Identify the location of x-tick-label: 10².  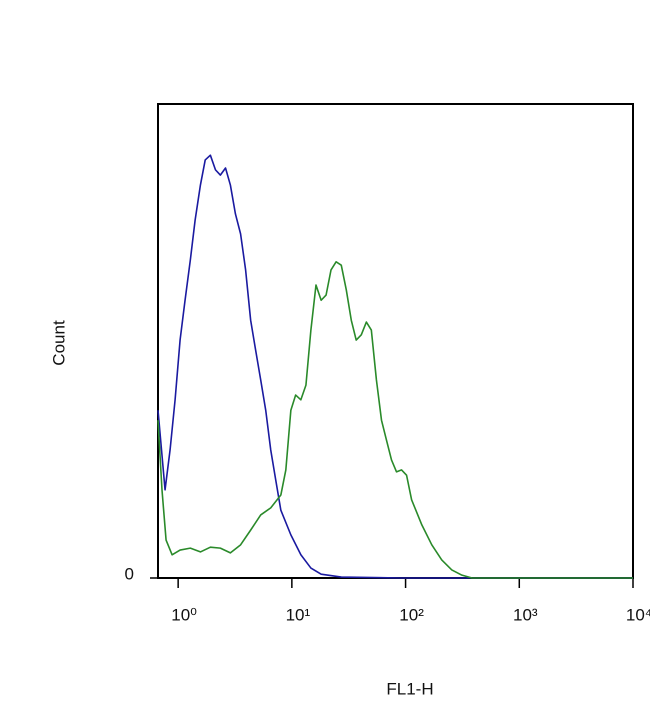
(411, 614).